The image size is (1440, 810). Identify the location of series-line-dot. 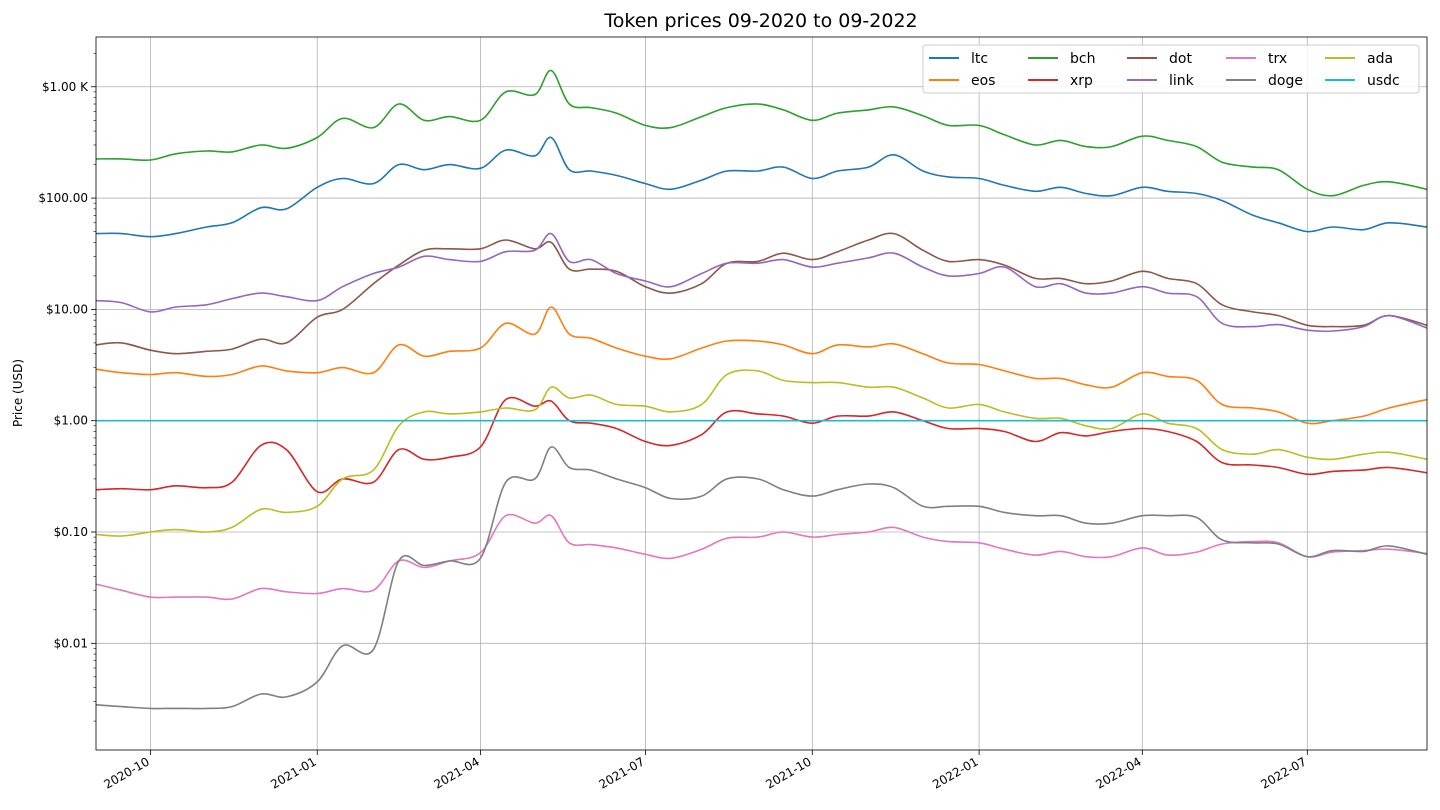
(761, 293).